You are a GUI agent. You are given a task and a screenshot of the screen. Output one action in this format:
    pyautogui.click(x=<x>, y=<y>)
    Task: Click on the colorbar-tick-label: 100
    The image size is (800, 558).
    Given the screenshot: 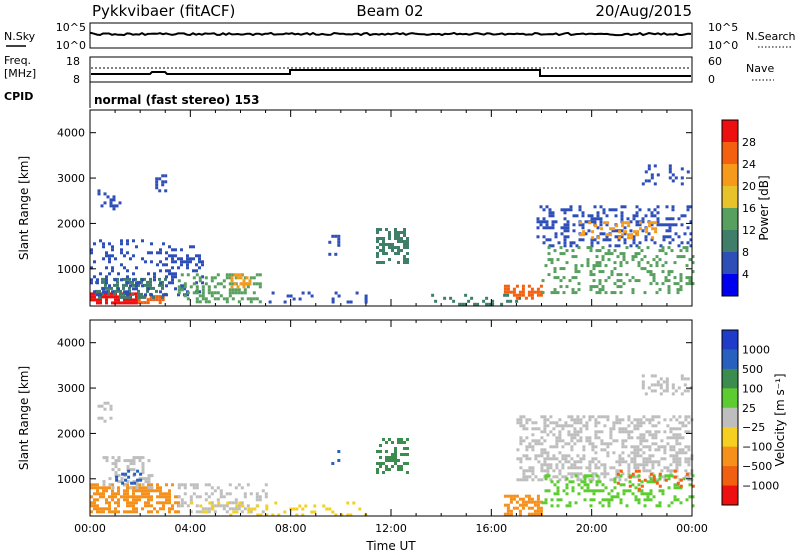 What is the action you would take?
    pyautogui.click(x=752, y=388)
    